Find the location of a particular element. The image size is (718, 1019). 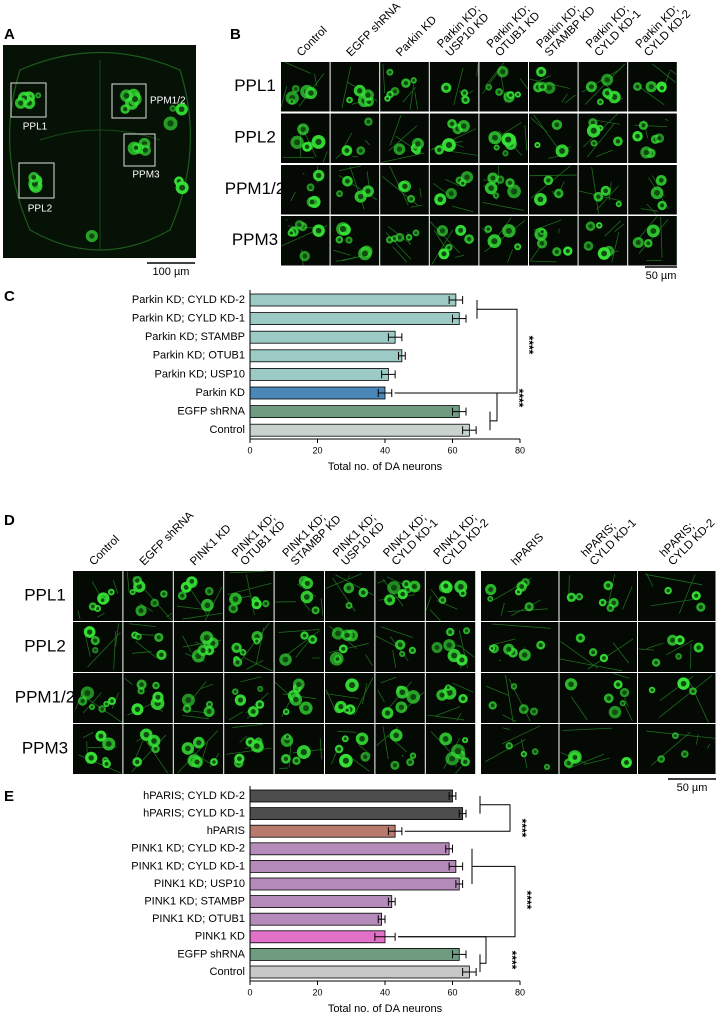

panel-letter: C is located at coordinates (9, 296).